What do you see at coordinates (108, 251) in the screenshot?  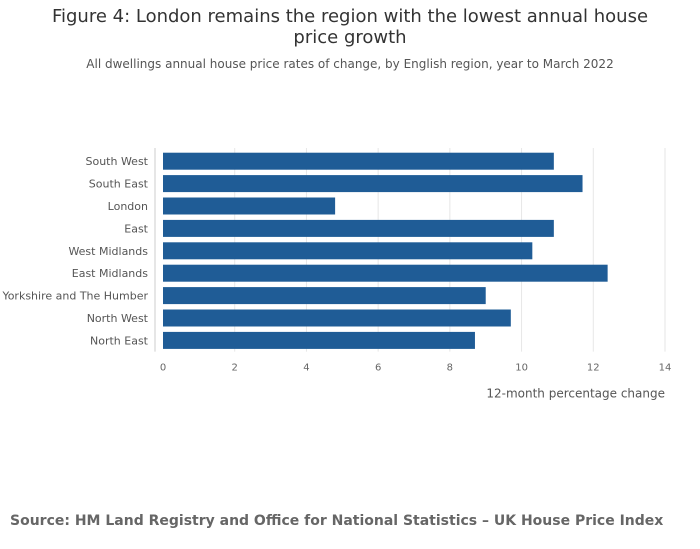 I see `category-label: West Midlands` at bounding box center [108, 251].